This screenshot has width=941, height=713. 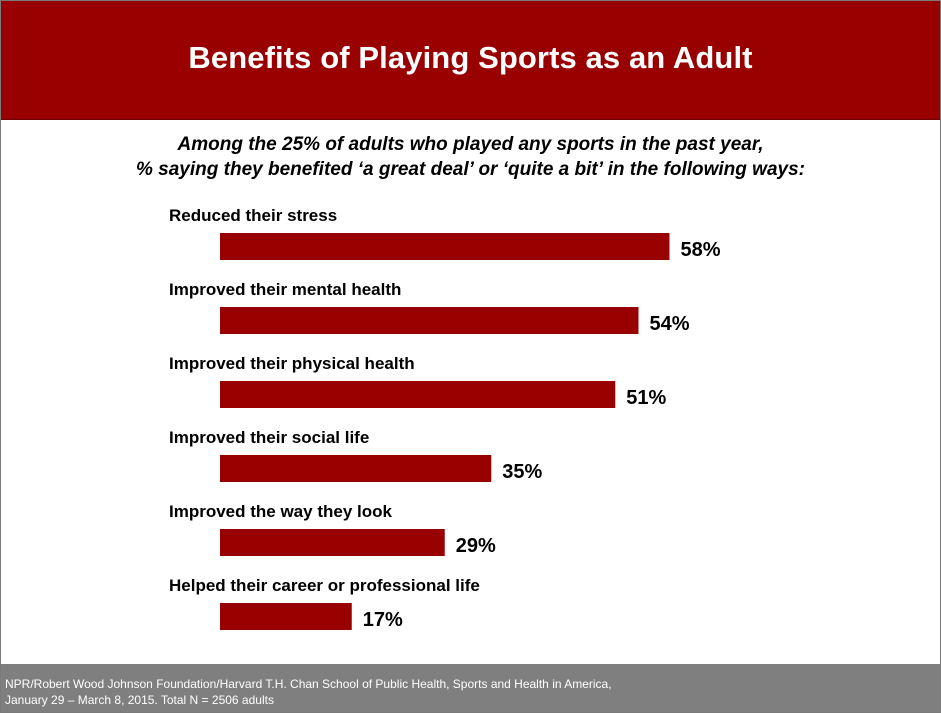 I want to click on value-label: 54%, so click(x=670, y=324).